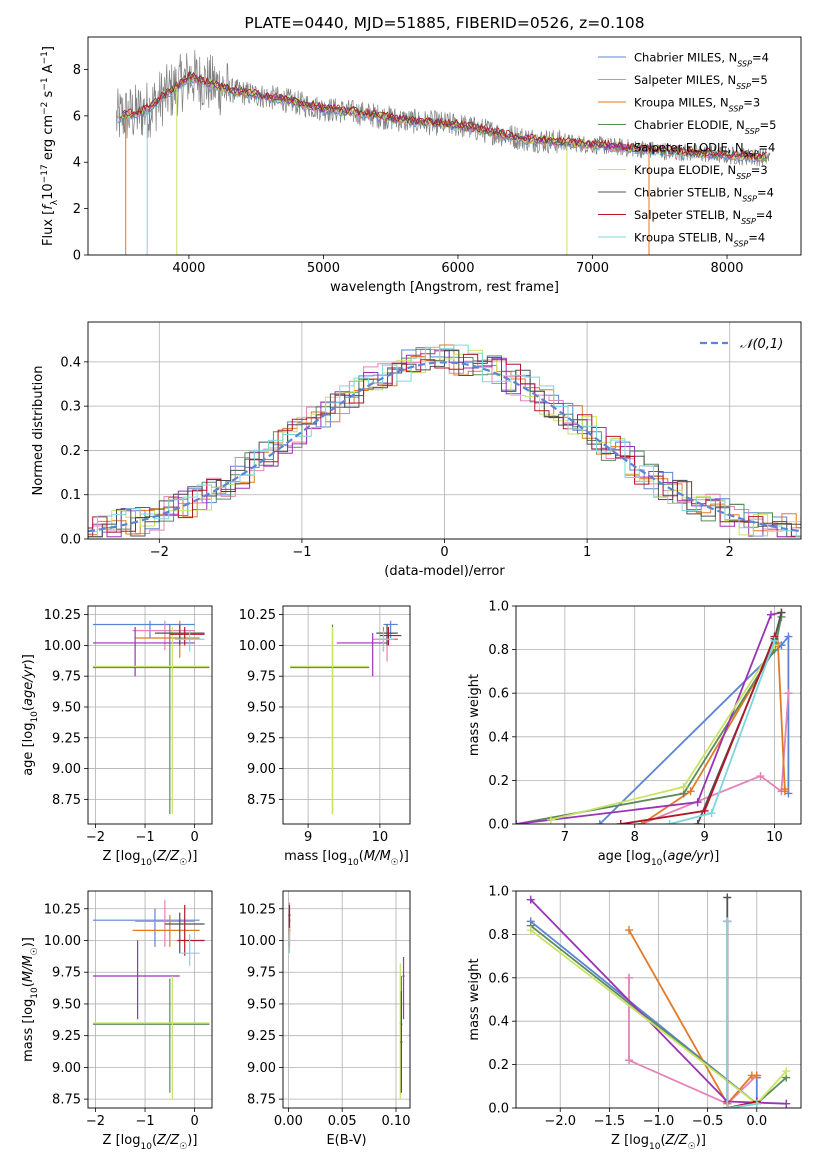 This screenshot has width=819, height=1170. Describe the element at coordinates (444, 116) in the screenshot. I see `model-spectrum-c6` at that location.